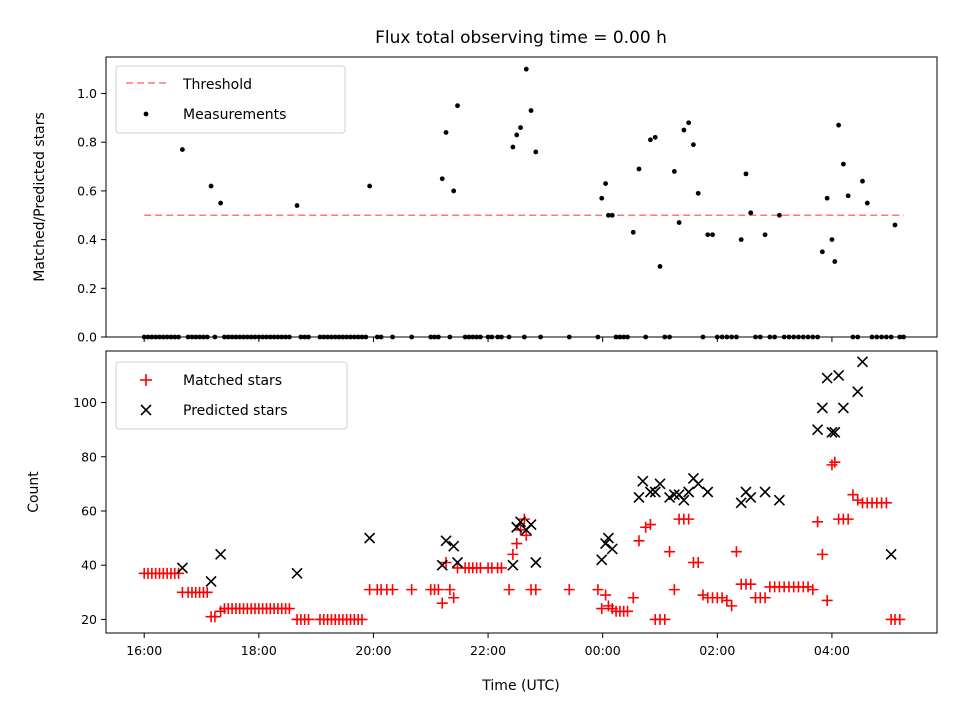 The width and height of the screenshot is (960, 720). Describe the element at coordinates (87, 337) in the screenshot. I see `ratio-y-tick-label: 0.0` at that location.